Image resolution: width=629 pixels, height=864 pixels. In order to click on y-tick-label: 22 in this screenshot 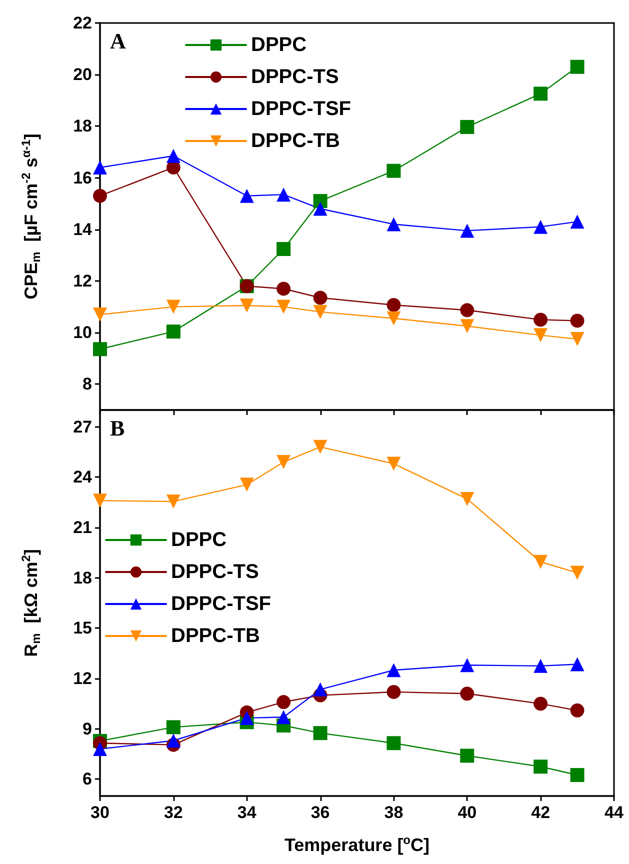, I will do `click(82, 23)`.